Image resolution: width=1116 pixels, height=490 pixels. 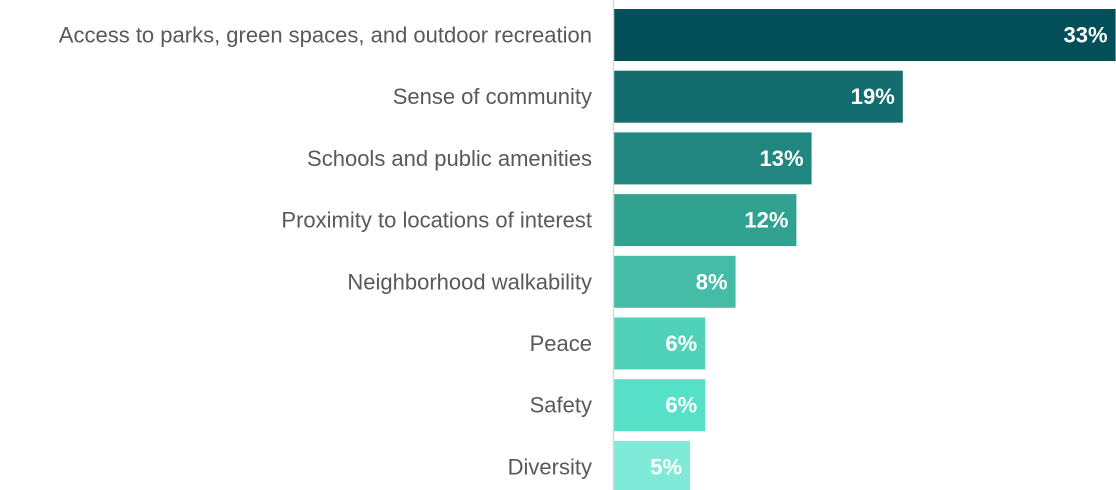 I want to click on value-label: 8%, so click(x=712, y=281).